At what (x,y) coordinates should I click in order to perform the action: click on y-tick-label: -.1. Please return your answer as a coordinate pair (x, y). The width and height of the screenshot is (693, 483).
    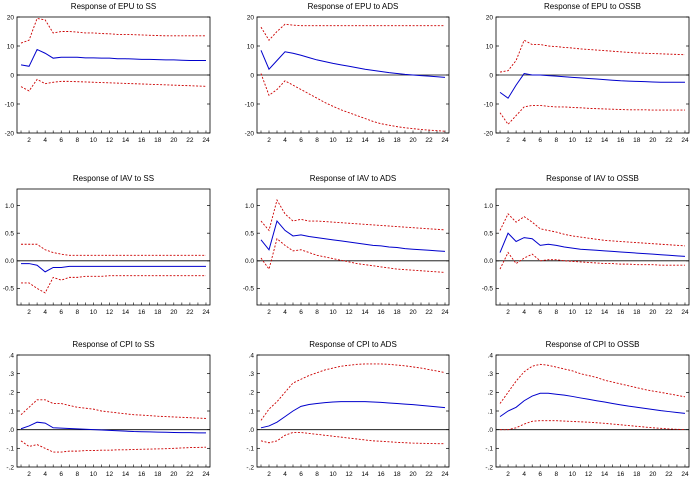
    Looking at the image, I should click on (10, 449).